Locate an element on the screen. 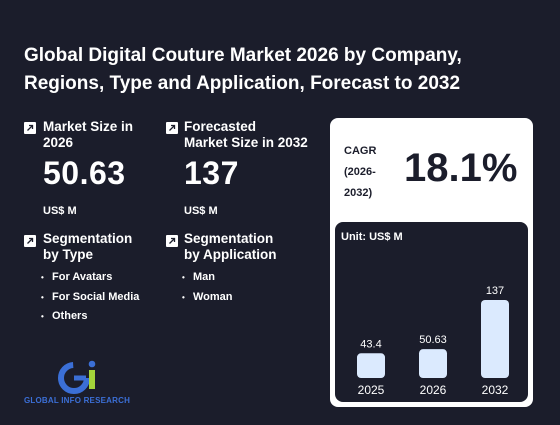 The image size is (560, 425). list-item: Man is located at coordinates (207, 278).